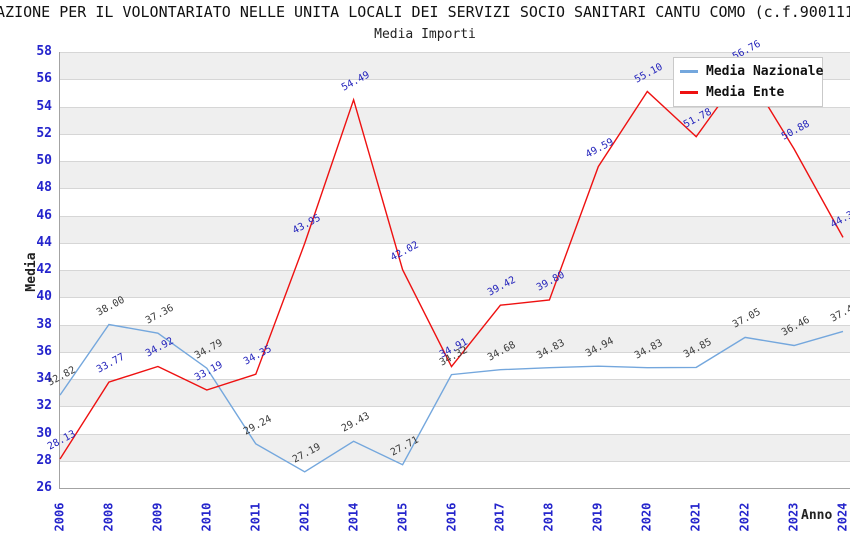 Image resolution: width=850 pixels, height=550 pixels. I want to click on y-tick-label: 52, so click(44, 133).